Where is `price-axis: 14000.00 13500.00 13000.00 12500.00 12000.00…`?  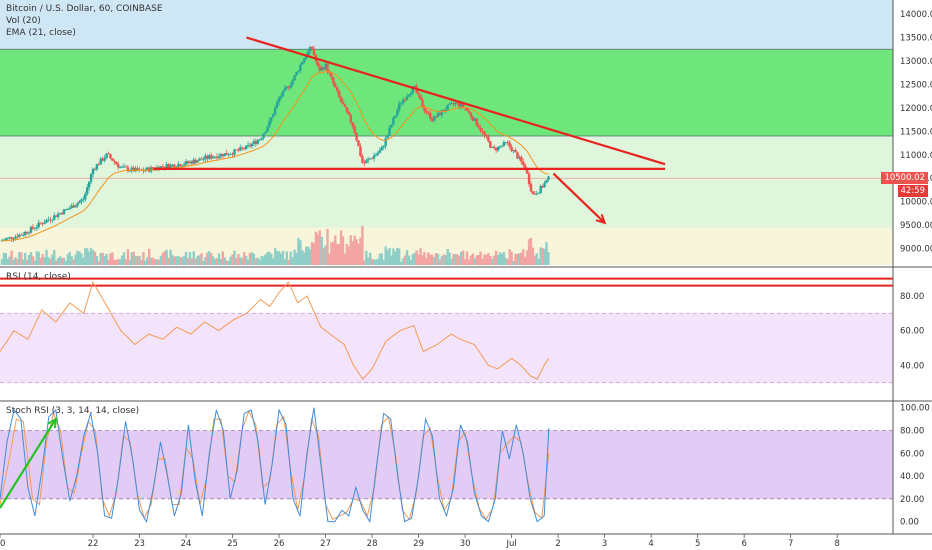 price-axis: 14000.00 13500.00 13000.00 12500.00 12000.00… is located at coordinates (916, 132).